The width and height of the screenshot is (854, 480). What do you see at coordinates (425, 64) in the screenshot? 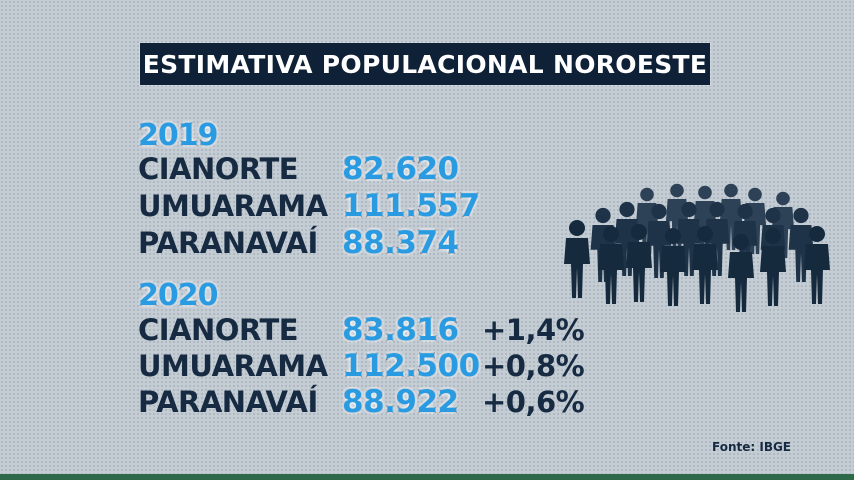
I see `page-title: ESTIMATIVA POPULACIONAL NOROESTE` at bounding box center [425, 64].